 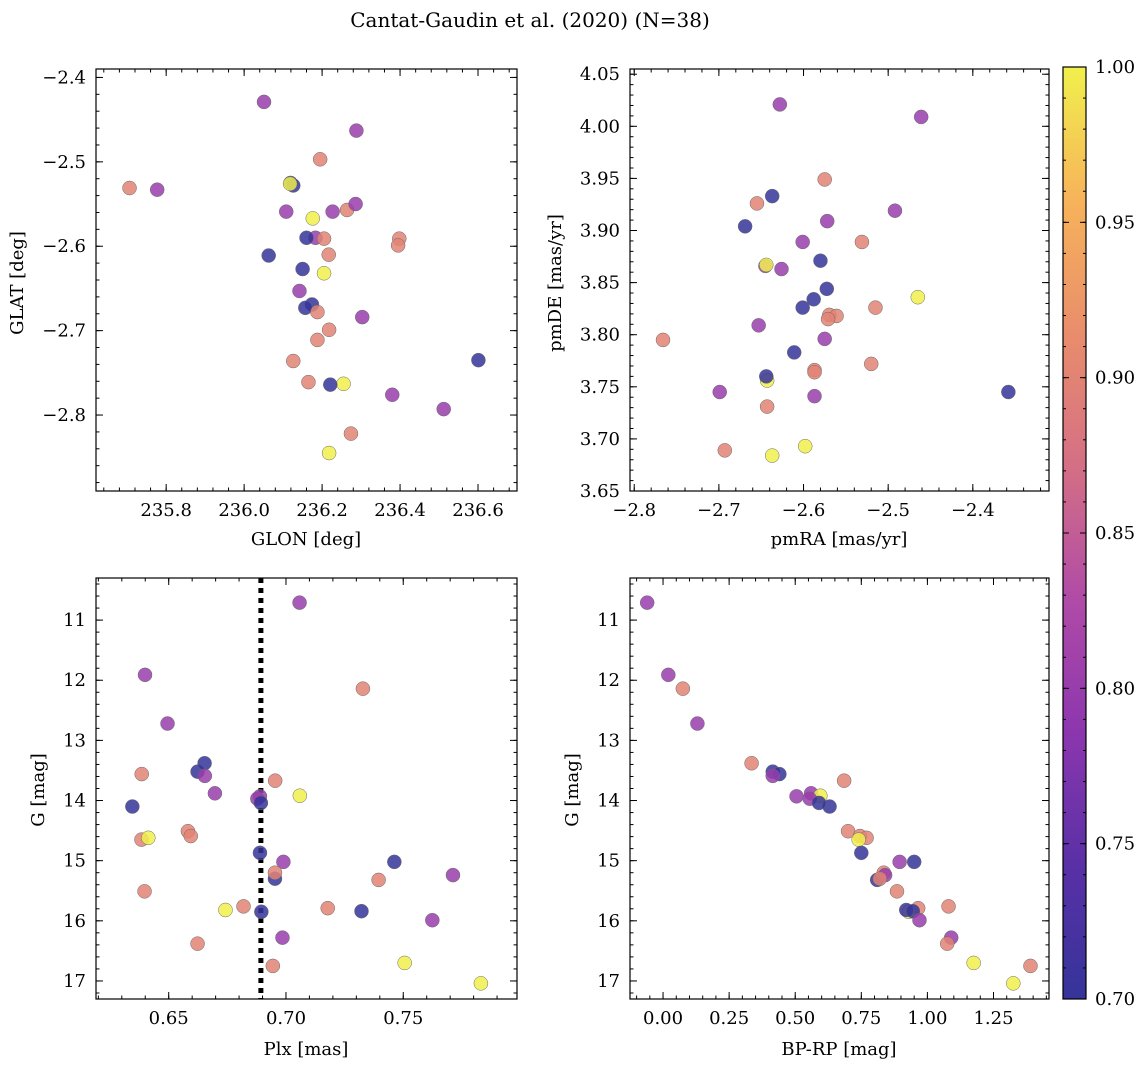 What do you see at coordinates (608, 801) in the screenshot?
I see `y-tick-label: 14` at bounding box center [608, 801].